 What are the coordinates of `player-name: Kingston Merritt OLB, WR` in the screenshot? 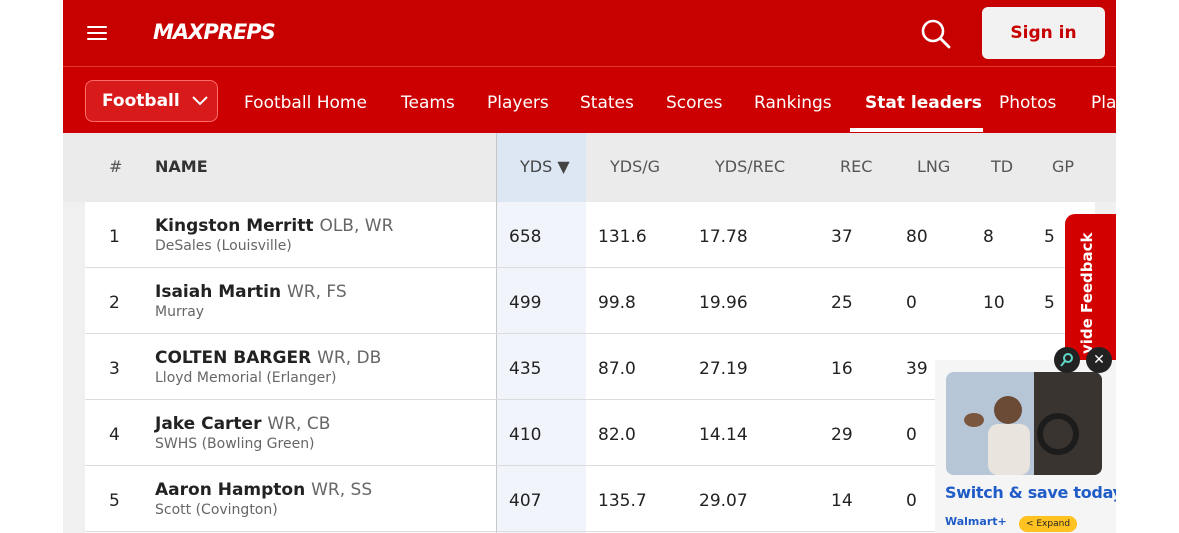 It's located at (274, 226).